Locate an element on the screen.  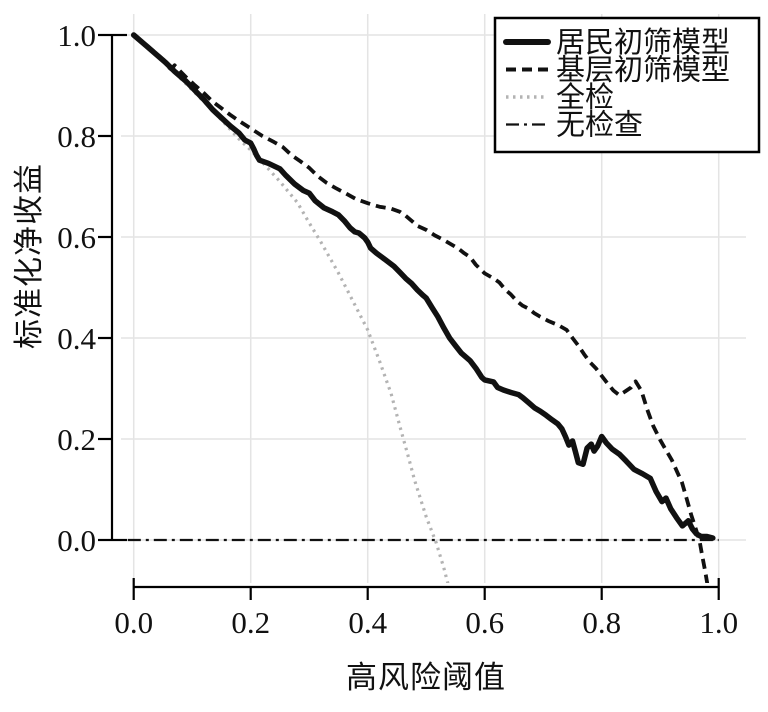
y-axis-title: 标准化净收益 is located at coordinates (29, 256).